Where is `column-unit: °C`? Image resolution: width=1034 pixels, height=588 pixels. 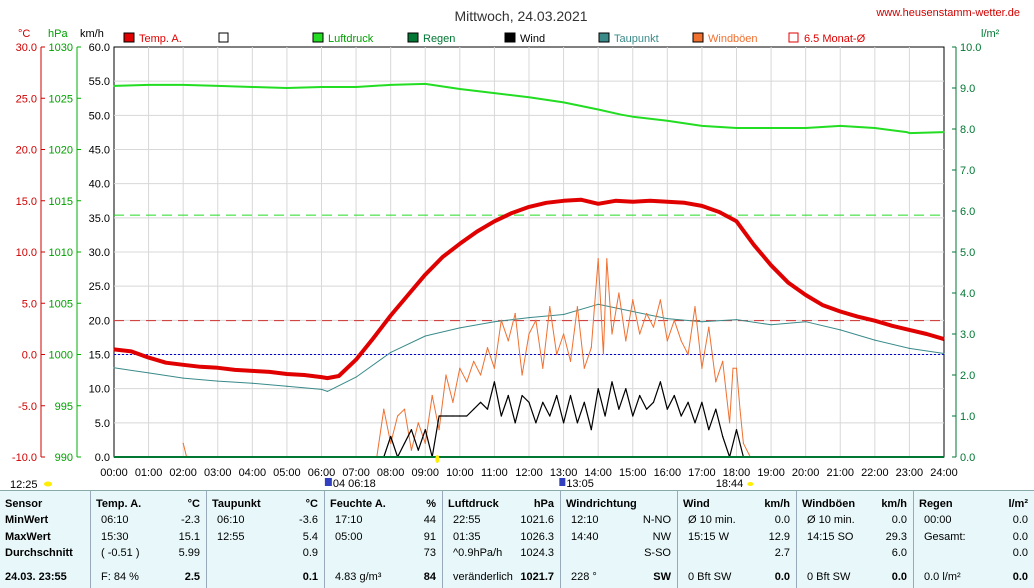
column-unit: °C is located at coordinates (193, 504).